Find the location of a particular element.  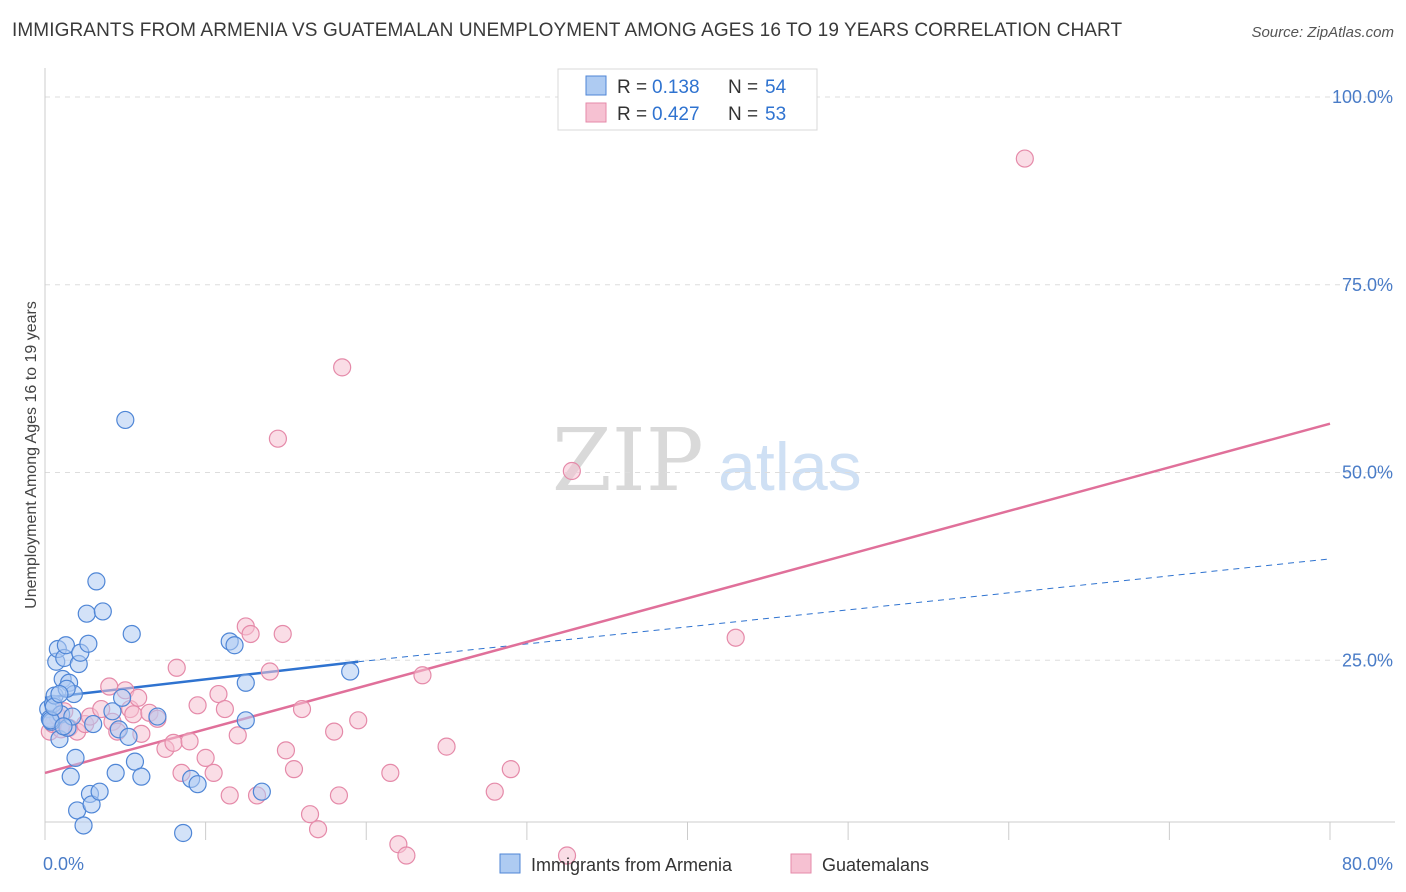

stats-legend: R = 0.138 N = 54 R = 0.427 N = 53 is located at coordinates (687, 99).